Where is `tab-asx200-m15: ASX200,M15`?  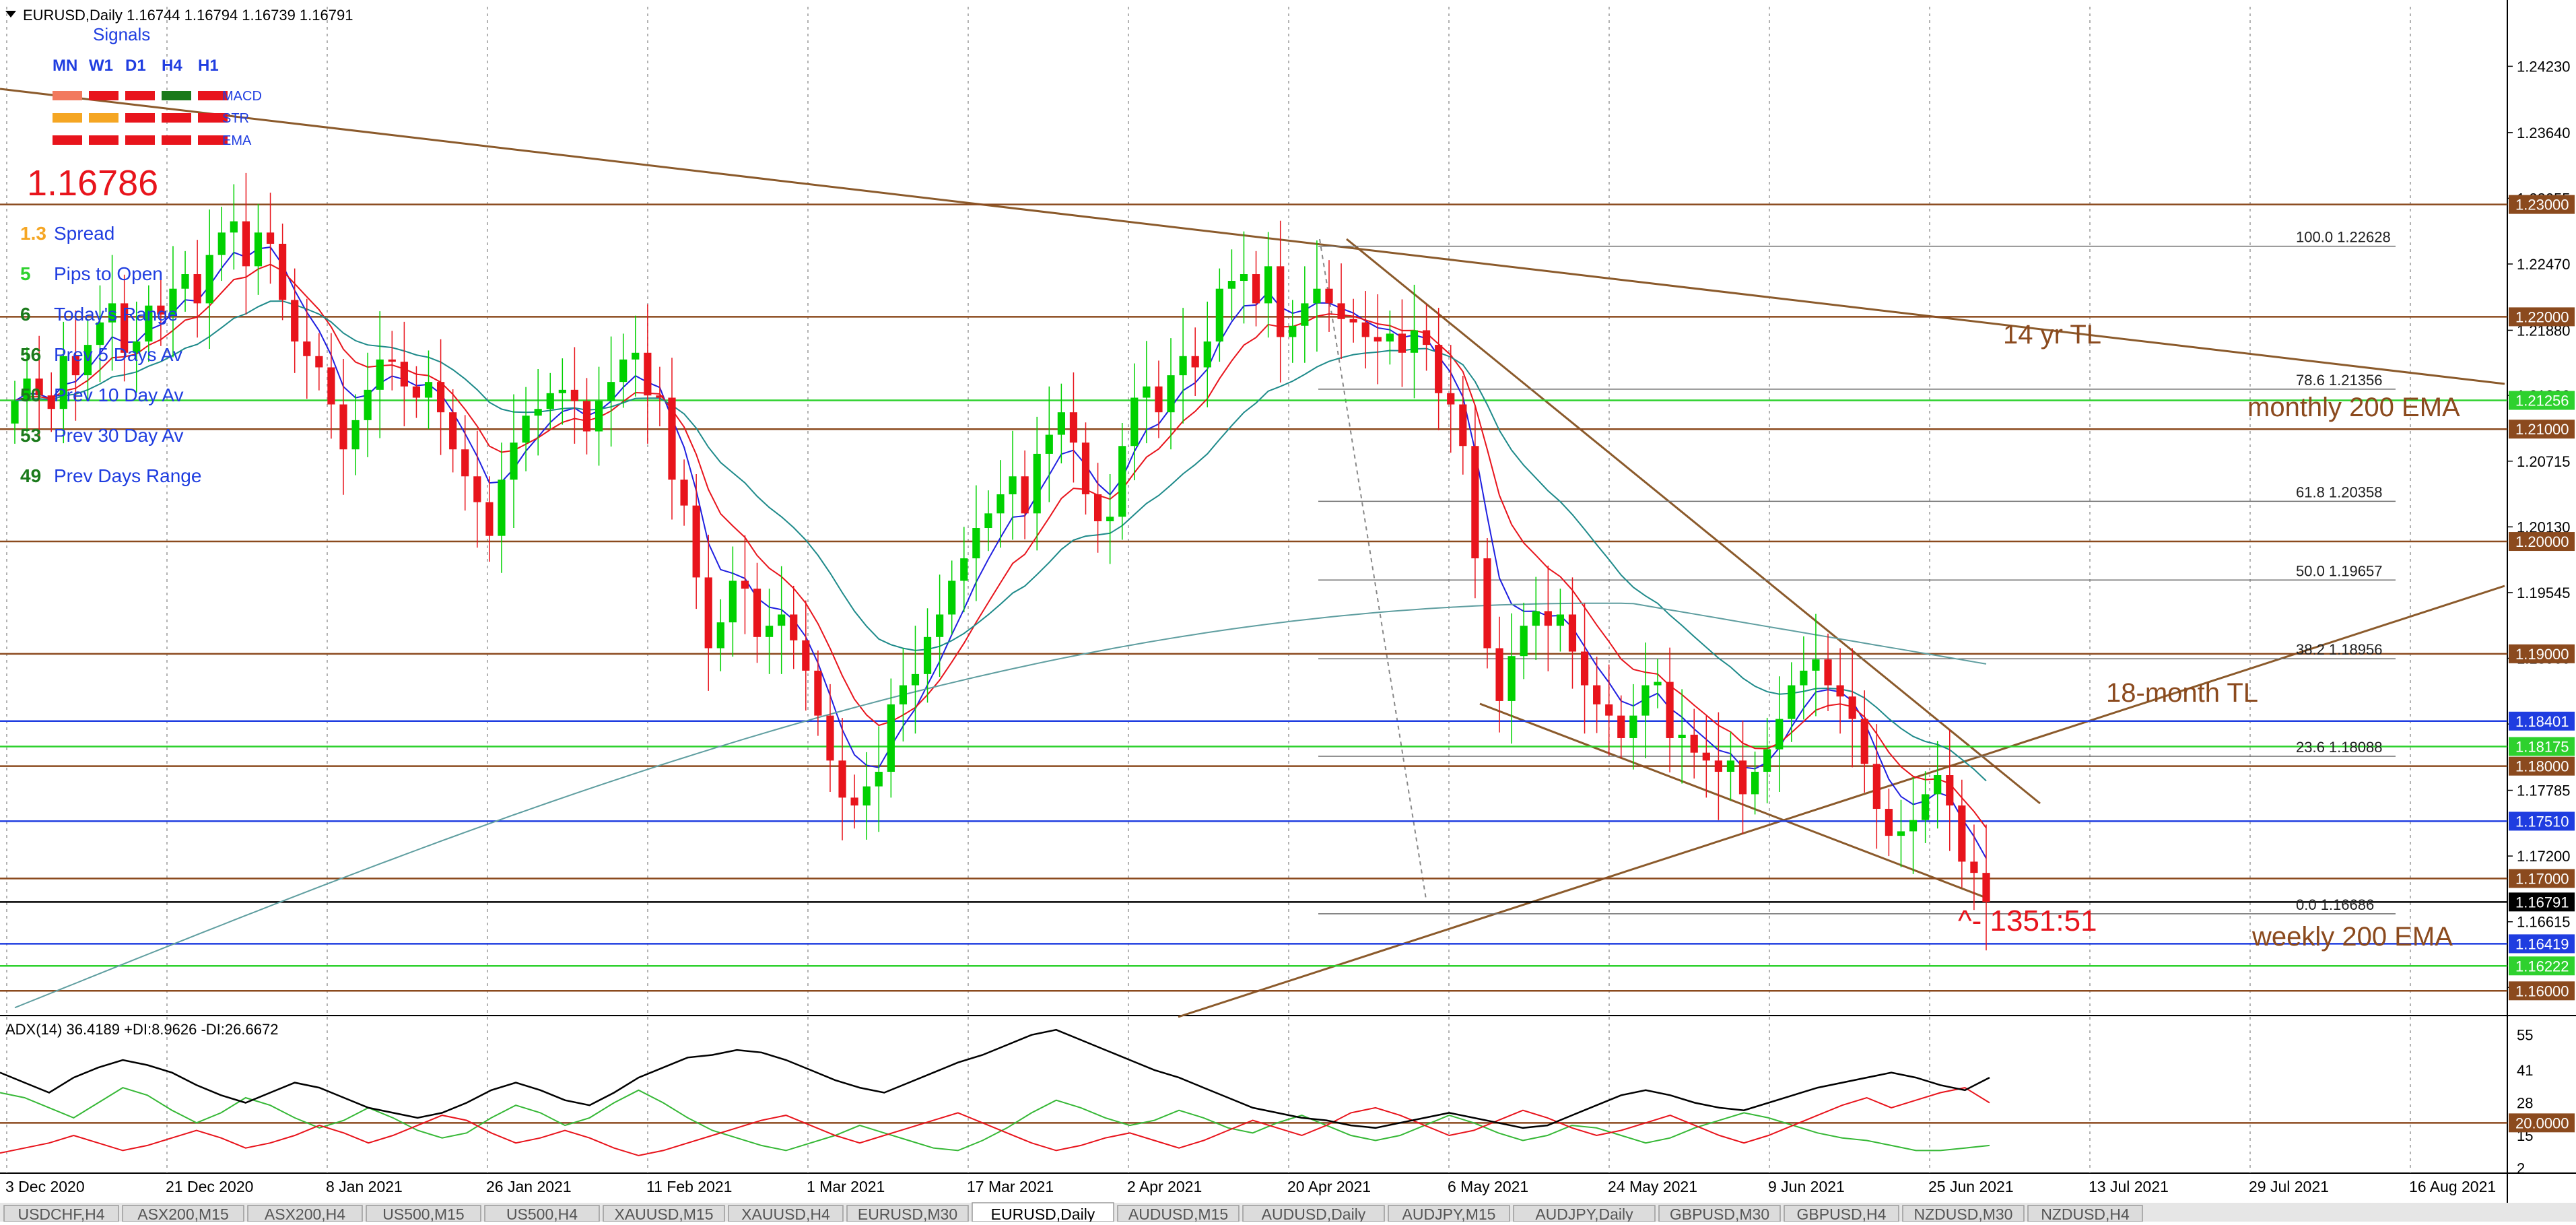 tab-asx200-m15: ASX200,M15 is located at coordinates (183, 1214).